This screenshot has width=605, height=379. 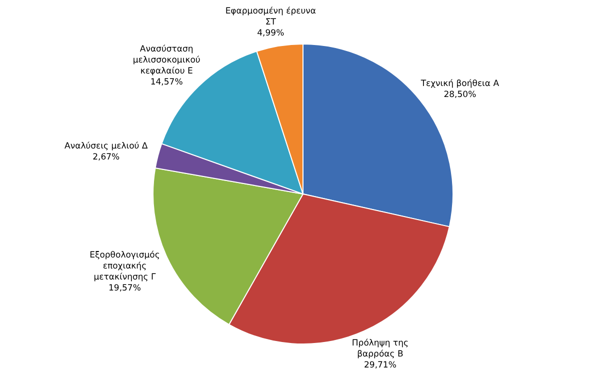 What do you see at coordinates (106, 157) in the screenshot?
I see `data-label: 2,67%` at bounding box center [106, 157].